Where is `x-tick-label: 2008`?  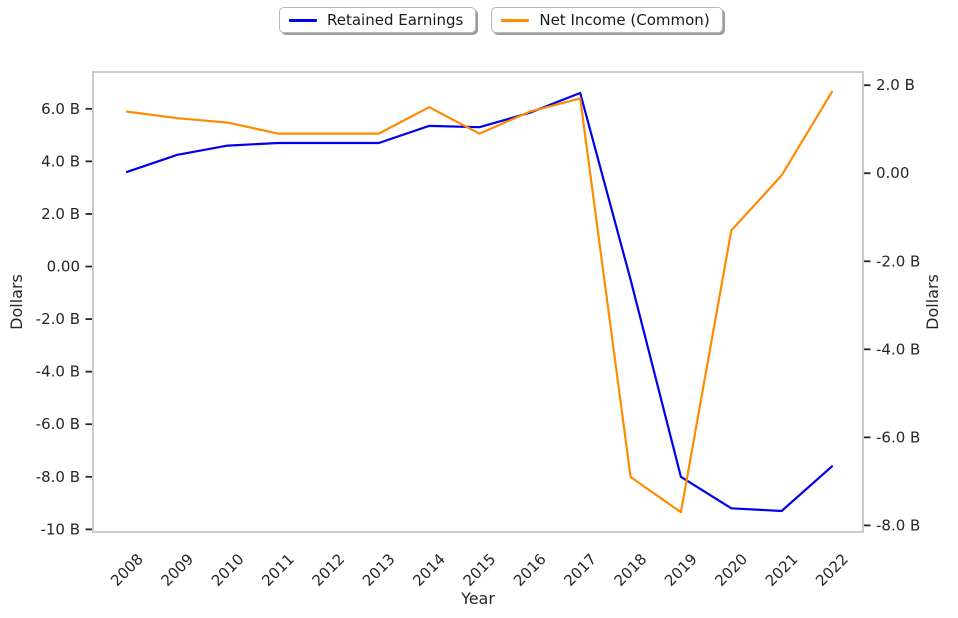
x-tick-label: 2008 is located at coordinates (127, 570).